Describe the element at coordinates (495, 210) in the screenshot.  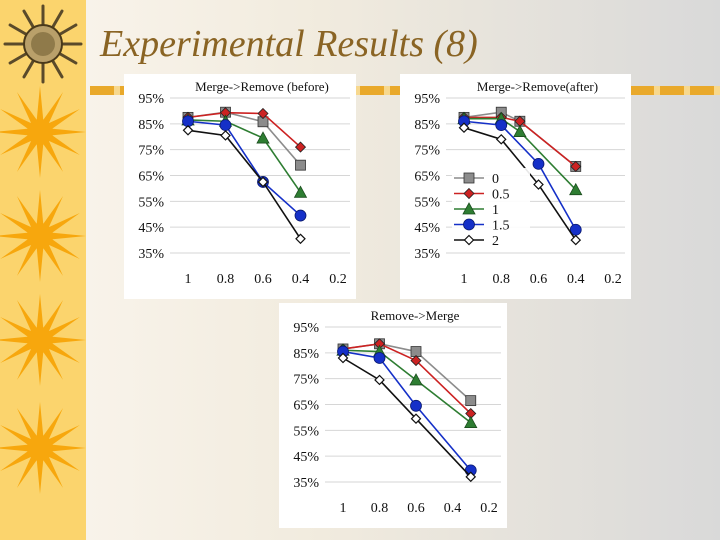
I see `legend-label: 1` at that location.